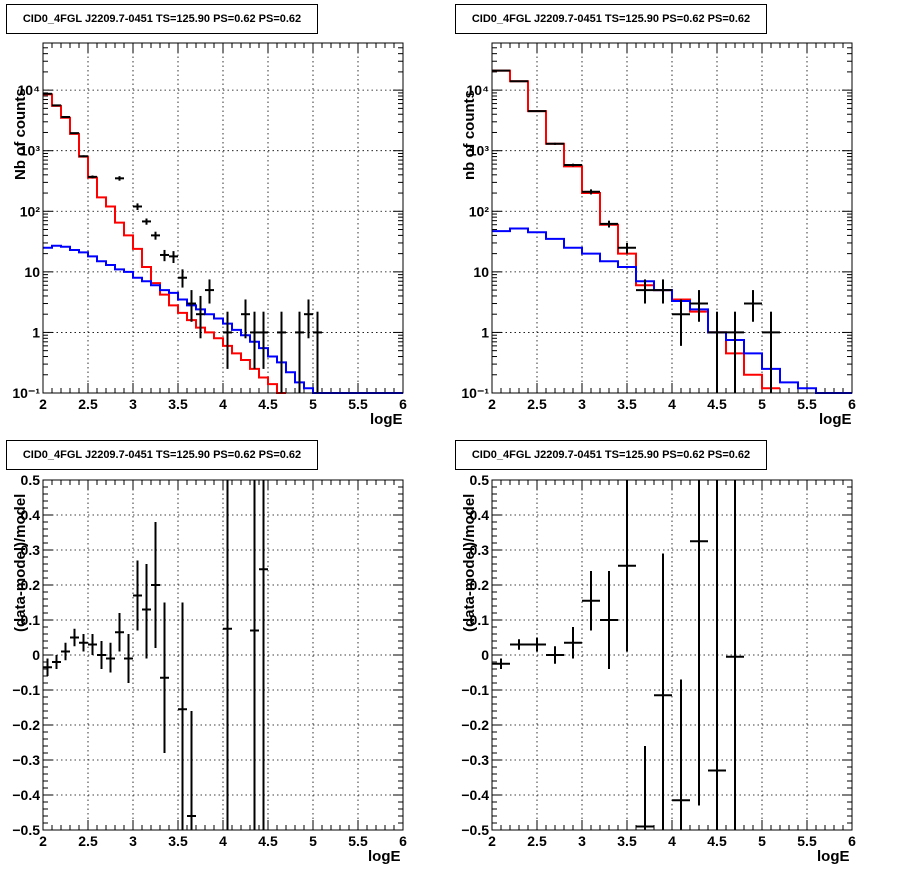 Image resolution: width=898 pixels, height=875 pixels. Describe the element at coordinates (480, 480) in the screenshot. I see `y-tick-label: 0.5` at that location.